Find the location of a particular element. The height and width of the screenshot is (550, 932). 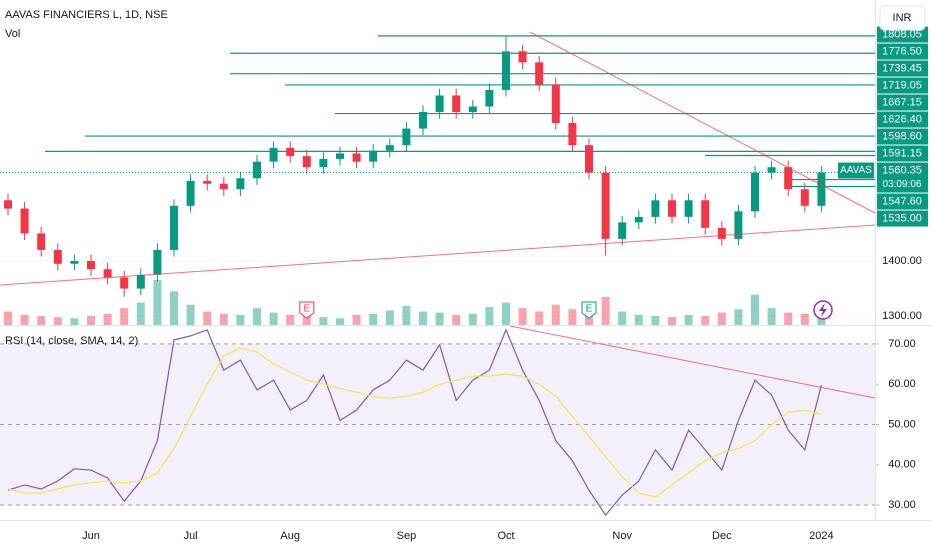

level-label: 1808.05 is located at coordinates (902, 34).